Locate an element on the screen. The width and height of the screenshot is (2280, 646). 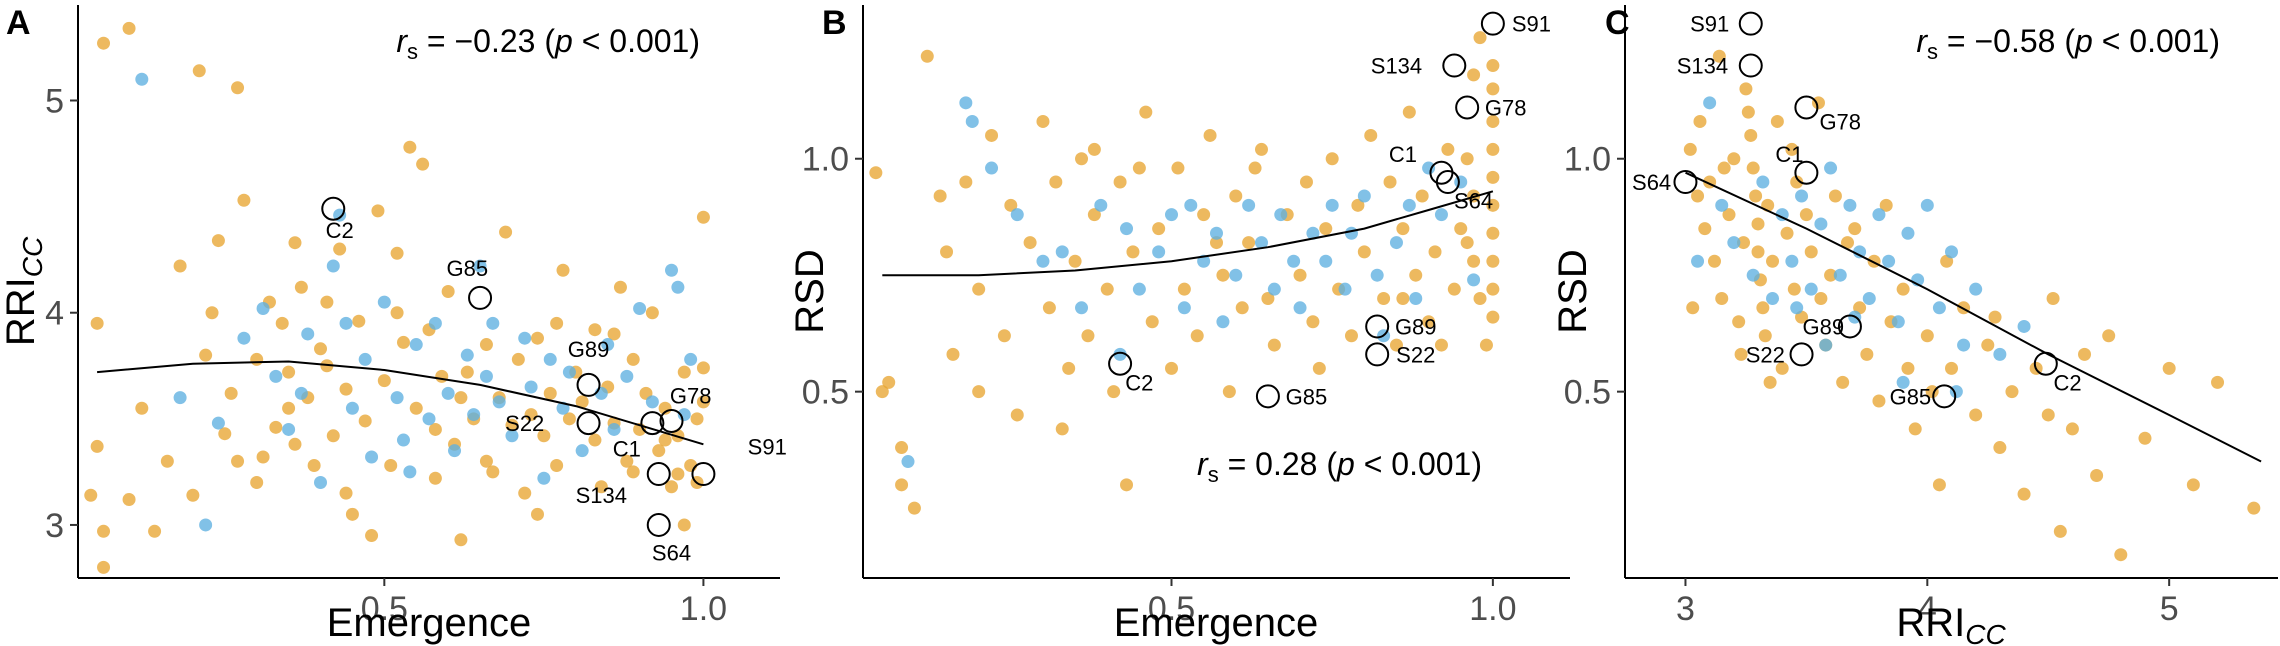
point-label-g78: G78 is located at coordinates (691, 395).